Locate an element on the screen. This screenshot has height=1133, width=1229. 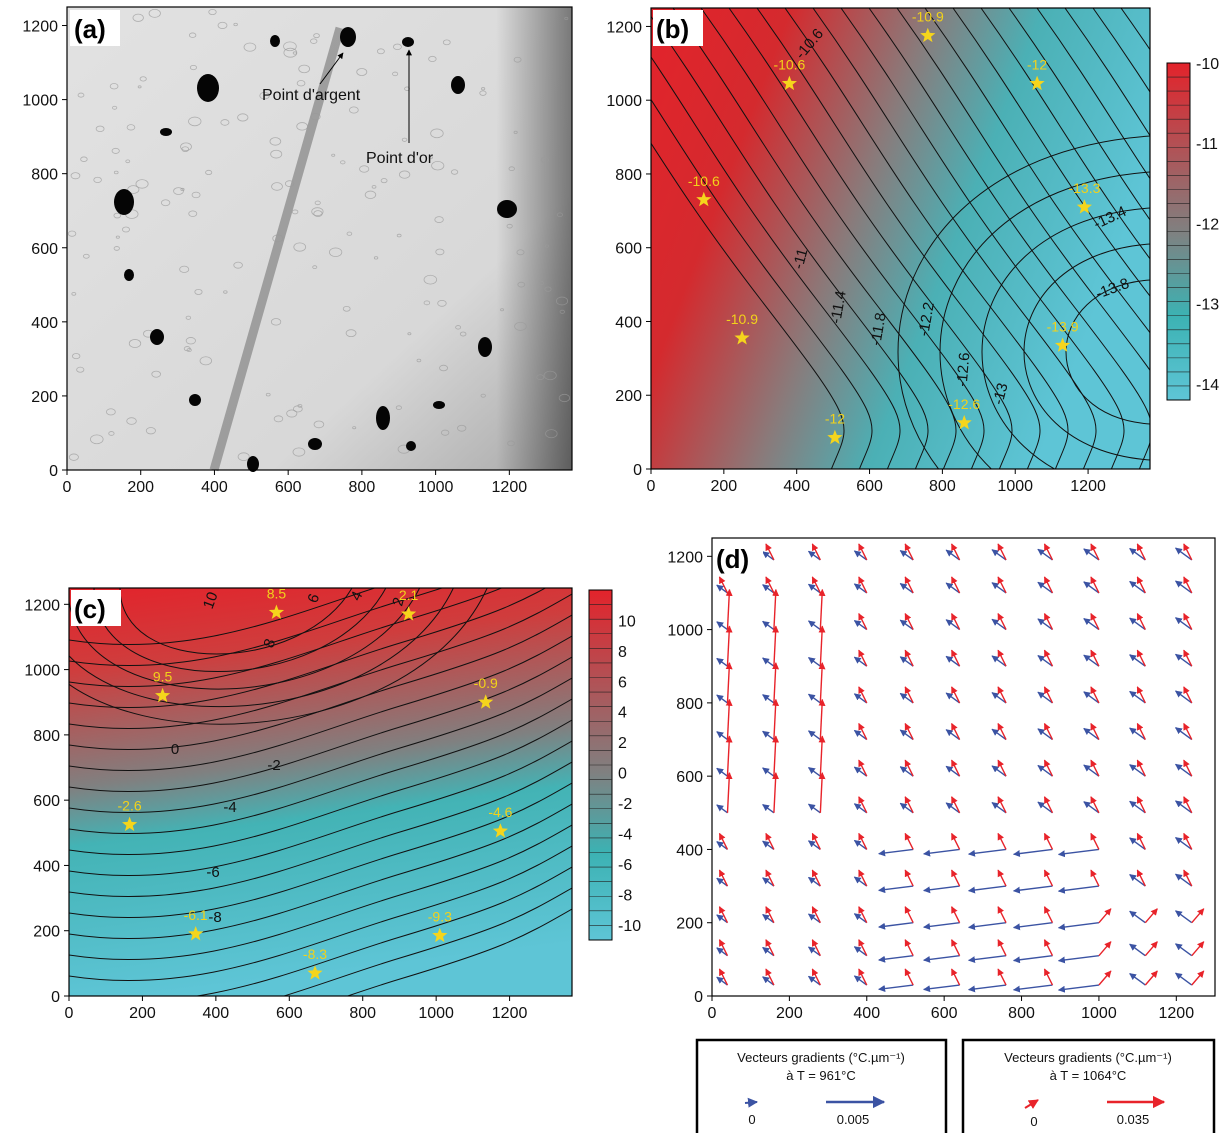
panel-b-star is located at coordinates (1084, 206).